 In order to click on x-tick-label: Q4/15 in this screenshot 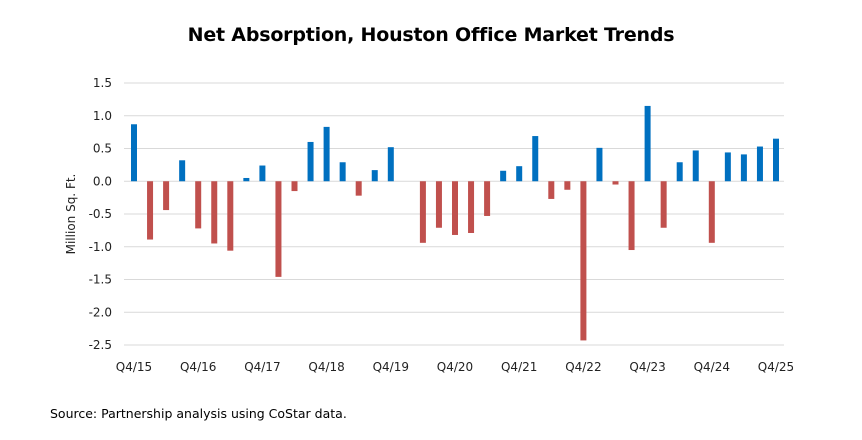, I will do `click(134, 367)`.